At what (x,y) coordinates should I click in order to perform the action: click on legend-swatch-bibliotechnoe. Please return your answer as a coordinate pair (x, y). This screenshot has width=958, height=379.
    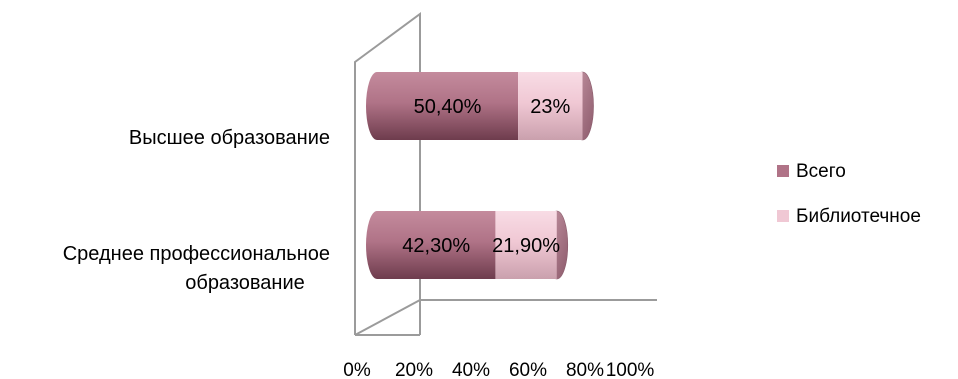
    Looking at the image, I should click on (783, 216).